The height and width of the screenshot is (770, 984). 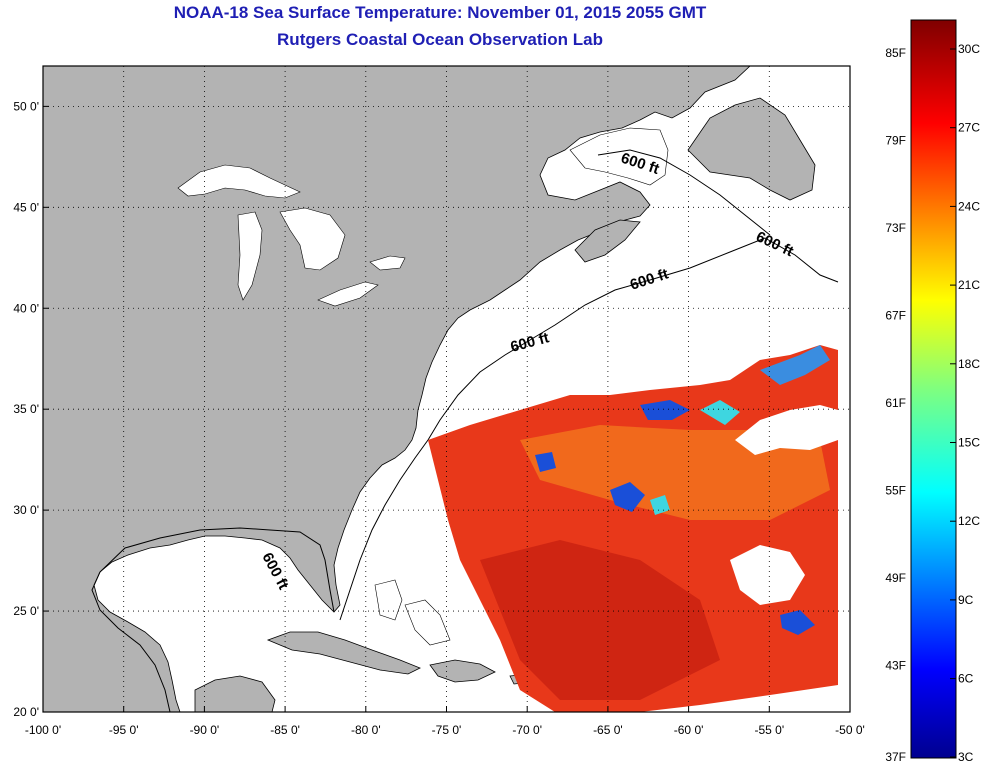 I want to click on longitude-tick-label: -75 0', so click(x=447, y=730).